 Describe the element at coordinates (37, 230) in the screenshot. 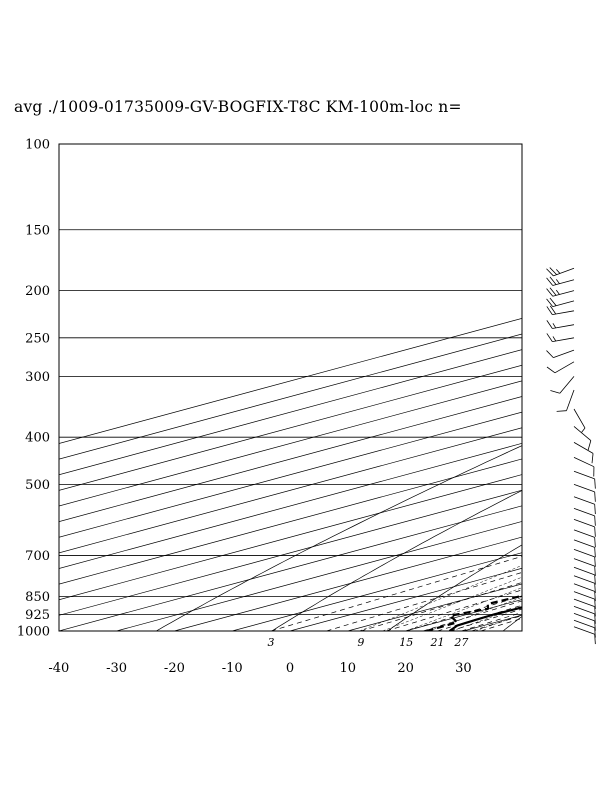

I see `y-tick-label: 150` at that location.